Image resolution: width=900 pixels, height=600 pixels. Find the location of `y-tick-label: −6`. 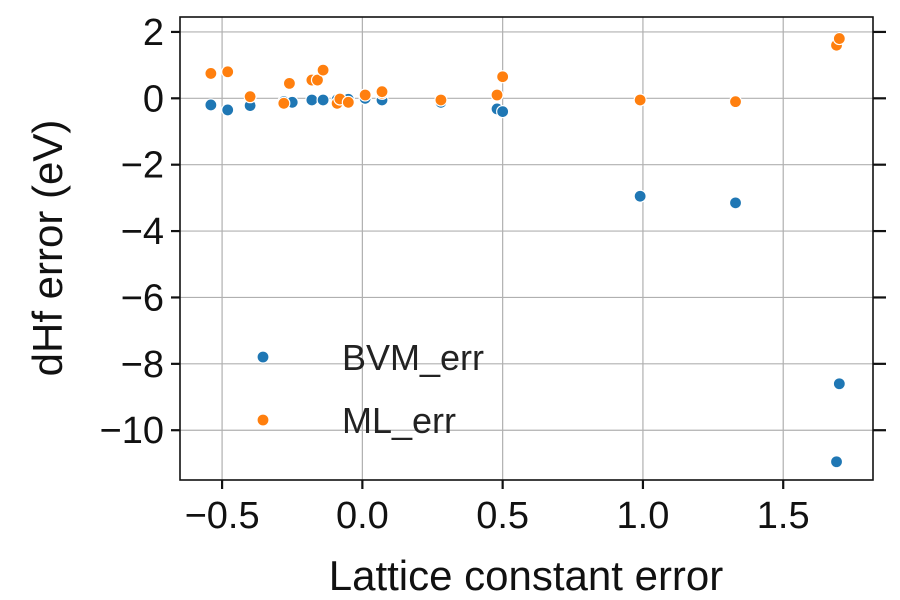

y-tick-label: −6 is located at coordinates (142, 298).